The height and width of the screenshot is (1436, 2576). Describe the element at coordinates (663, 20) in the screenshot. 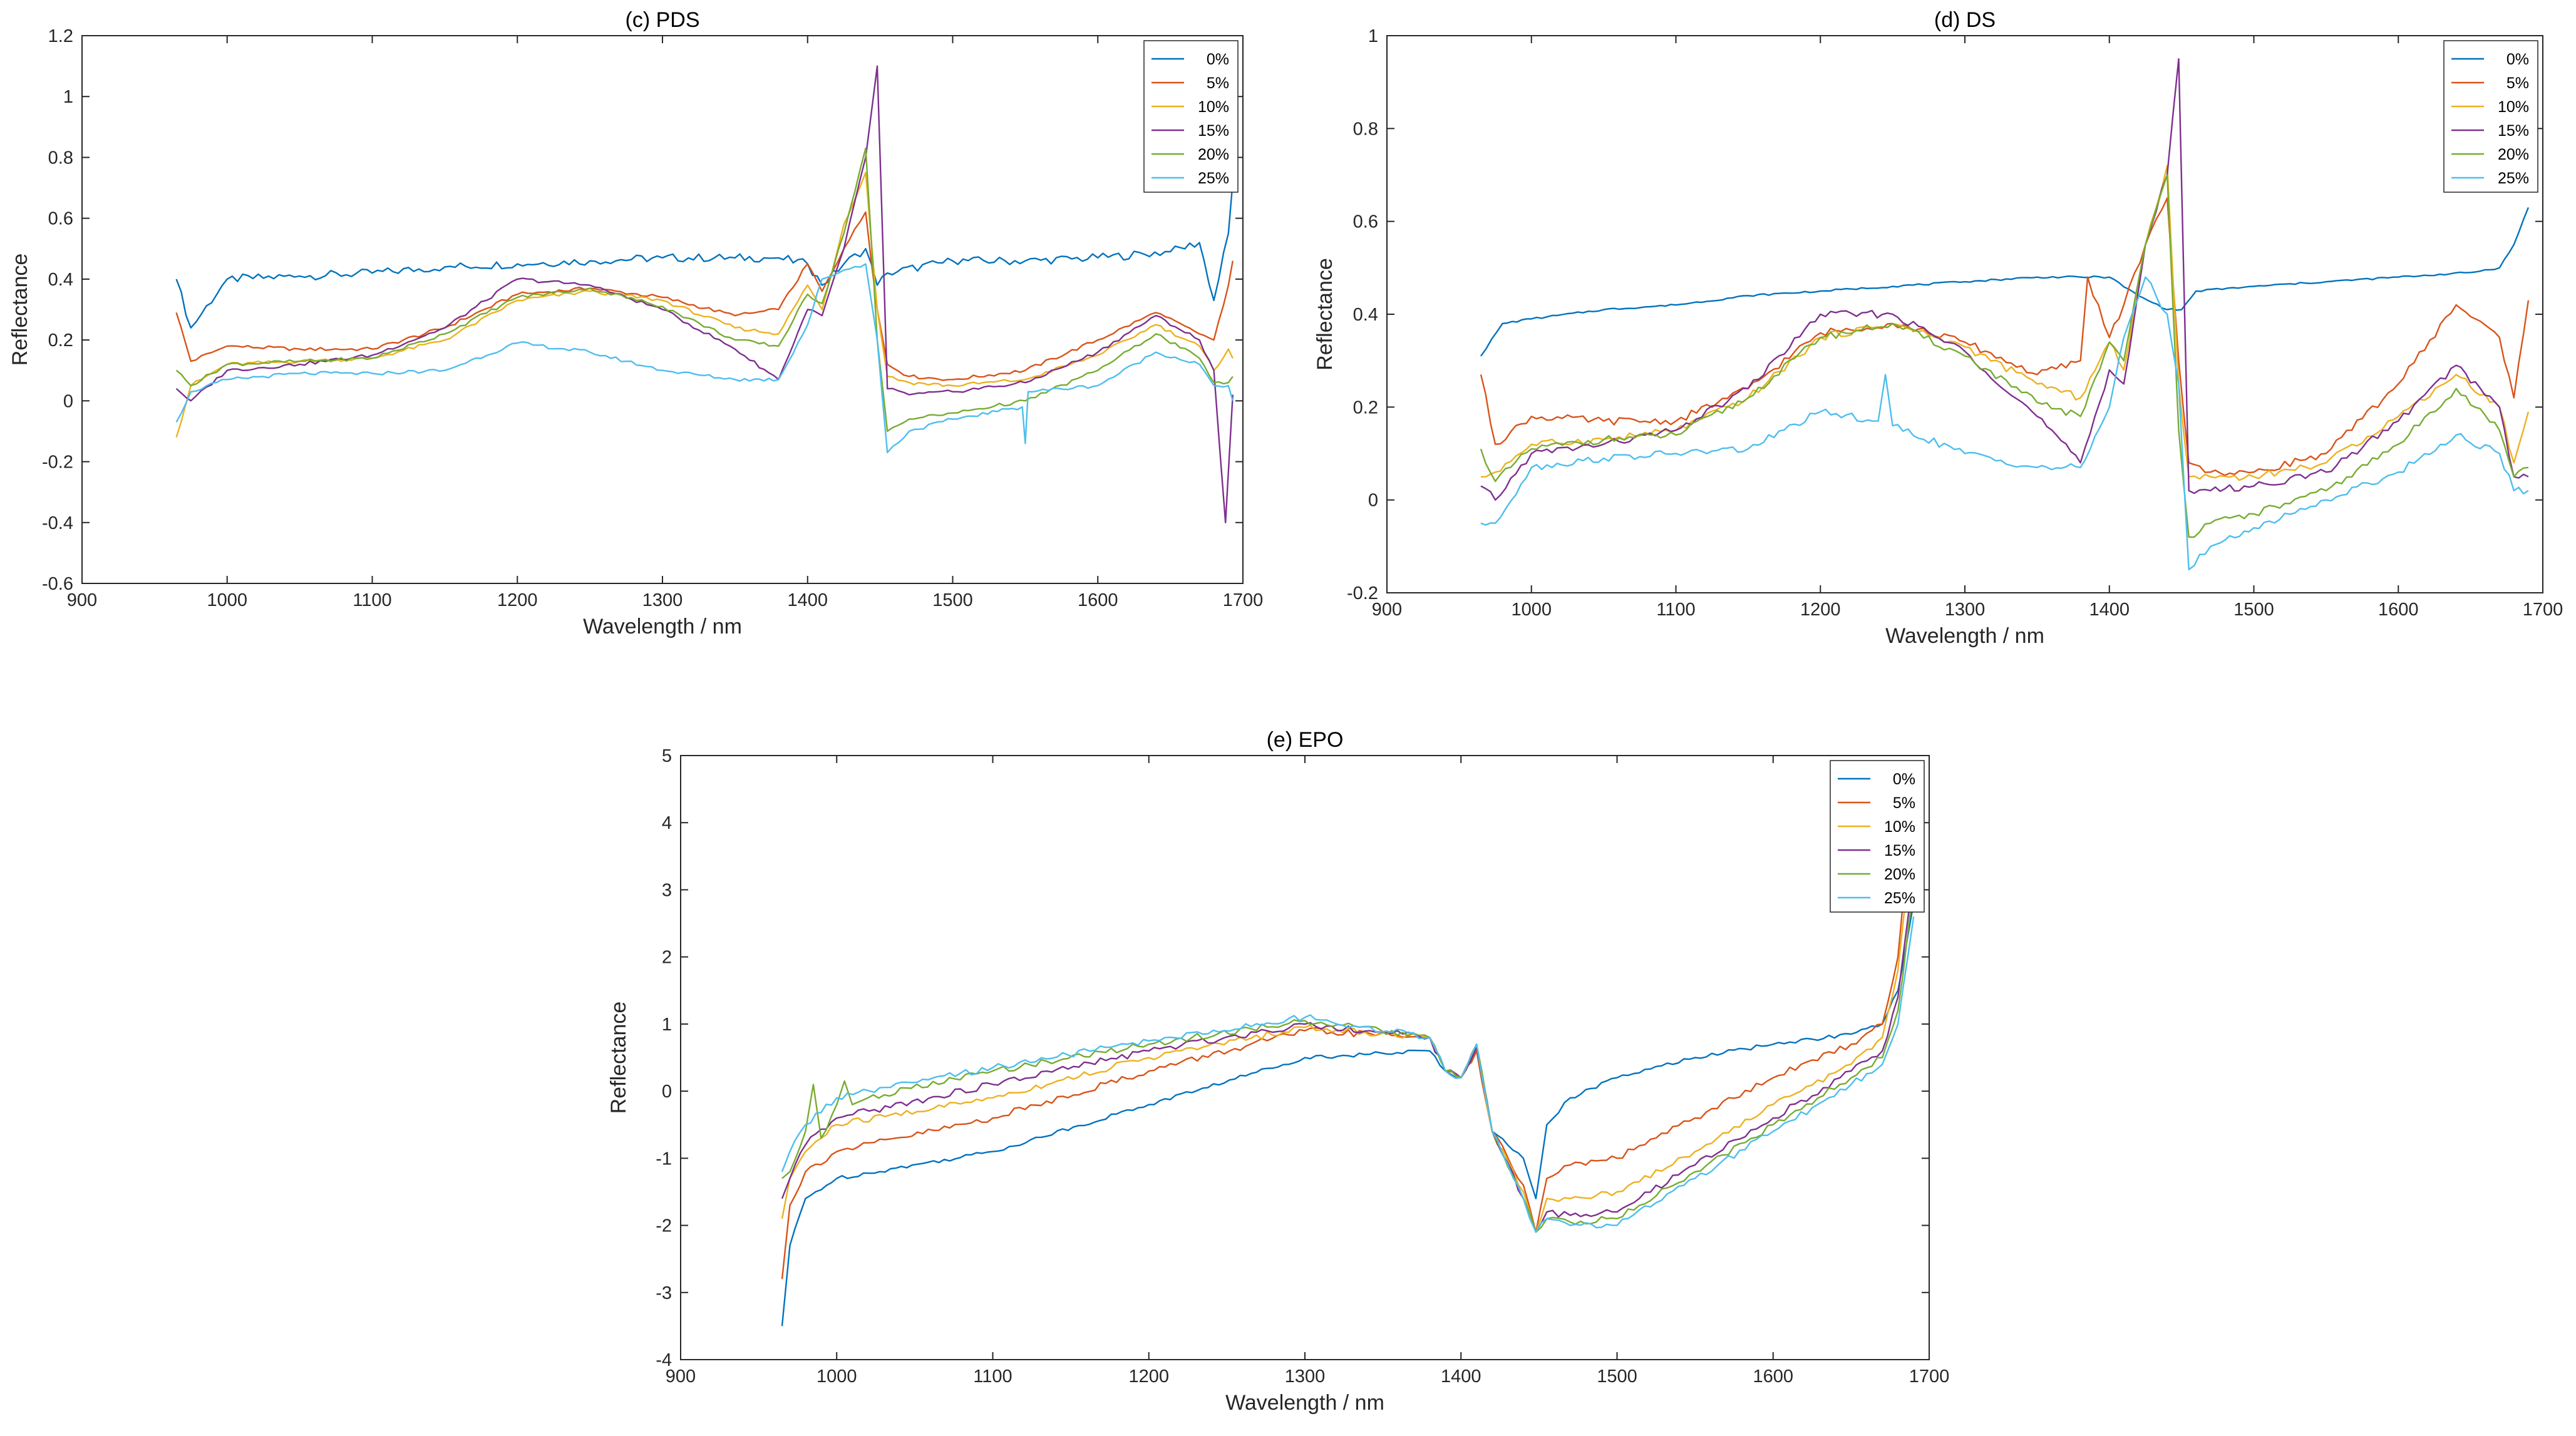

I see `chart-title: (c) PDS` at that location.